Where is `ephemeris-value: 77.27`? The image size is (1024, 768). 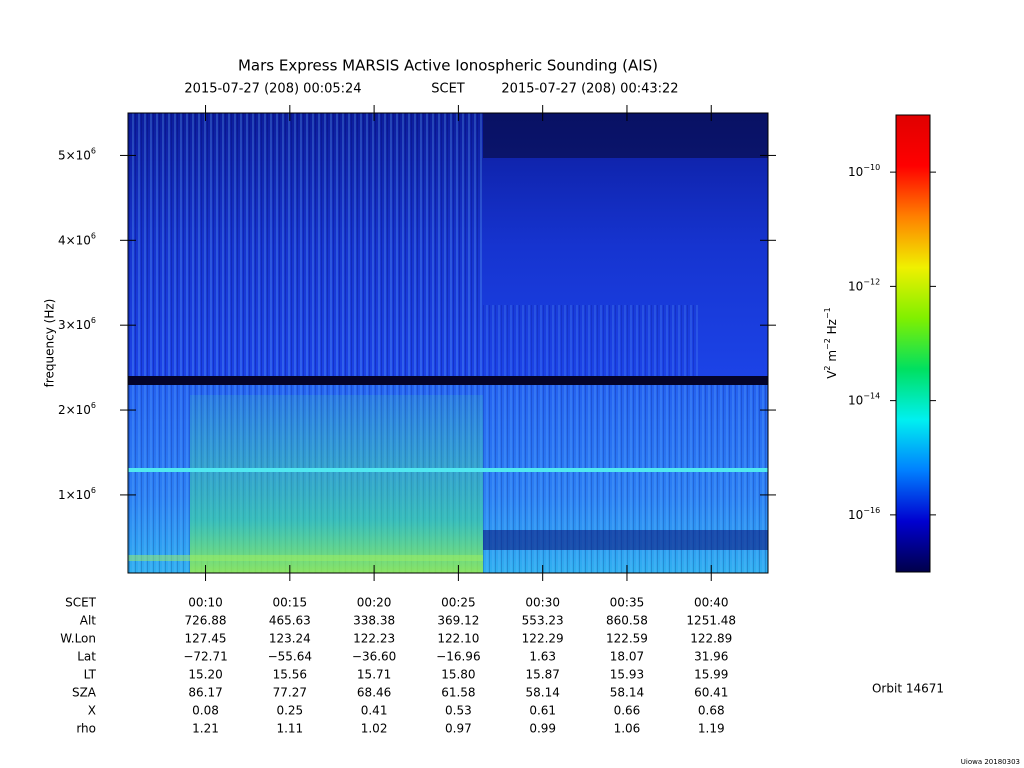 ephemeris-value: 77.27 is located at coordinates (290, 693).